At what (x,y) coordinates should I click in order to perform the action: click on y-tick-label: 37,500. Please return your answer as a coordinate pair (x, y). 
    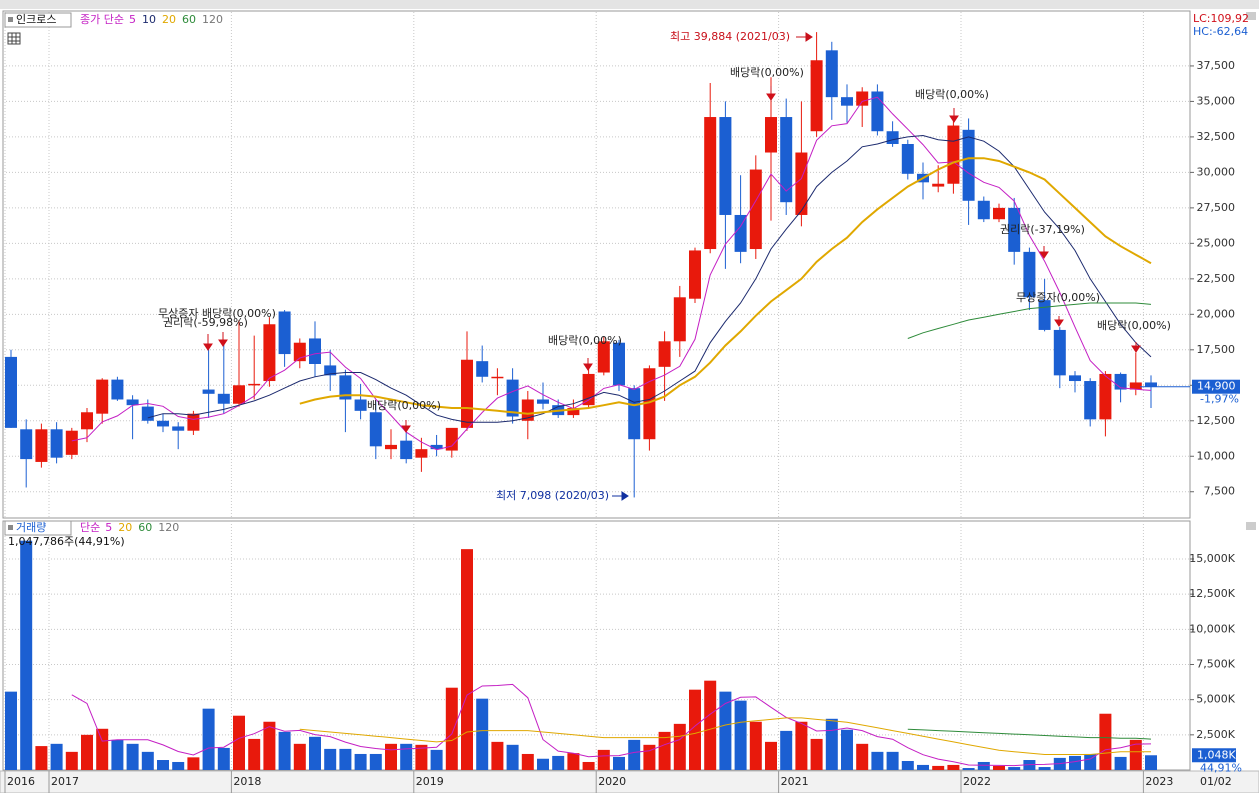
    Looking at the image, I should click on (1216, 65).